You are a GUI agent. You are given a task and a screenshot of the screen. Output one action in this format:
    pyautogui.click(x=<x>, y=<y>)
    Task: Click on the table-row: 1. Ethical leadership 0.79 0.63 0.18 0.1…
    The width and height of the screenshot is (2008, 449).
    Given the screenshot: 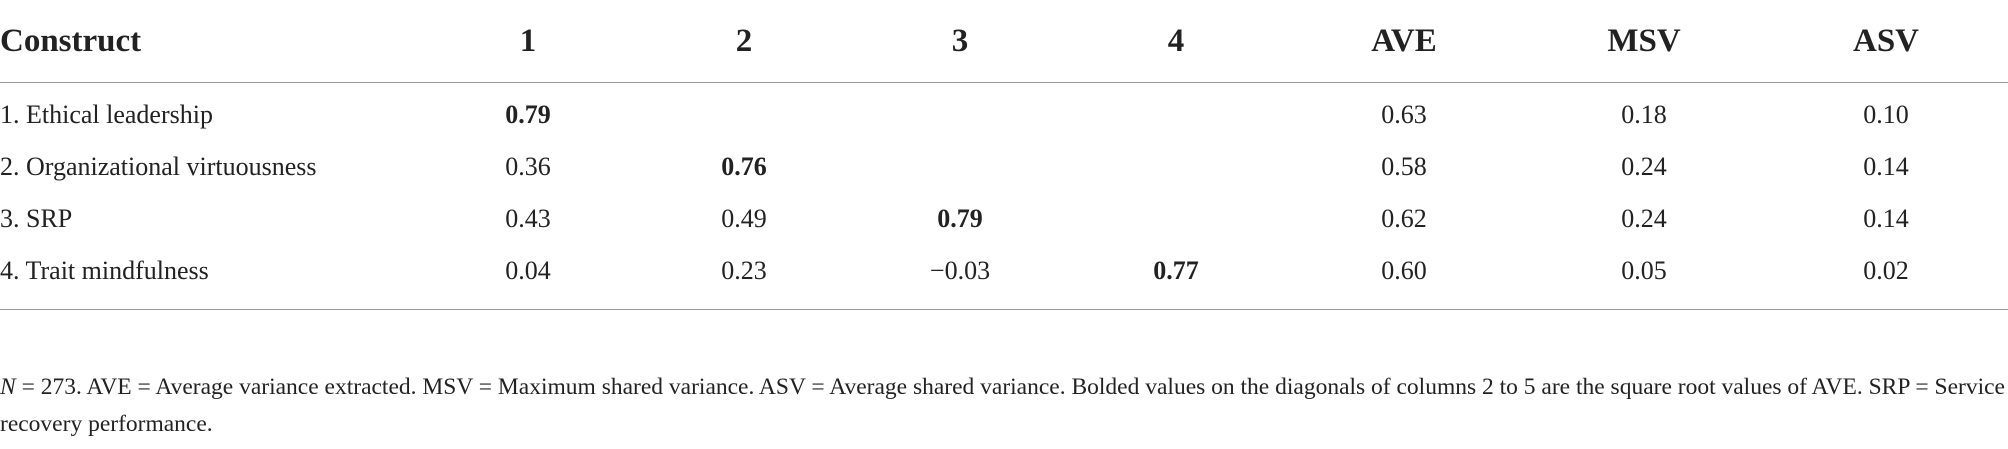 What is the action you would take?
    pyautogui.click(x=1004, y=112)
    